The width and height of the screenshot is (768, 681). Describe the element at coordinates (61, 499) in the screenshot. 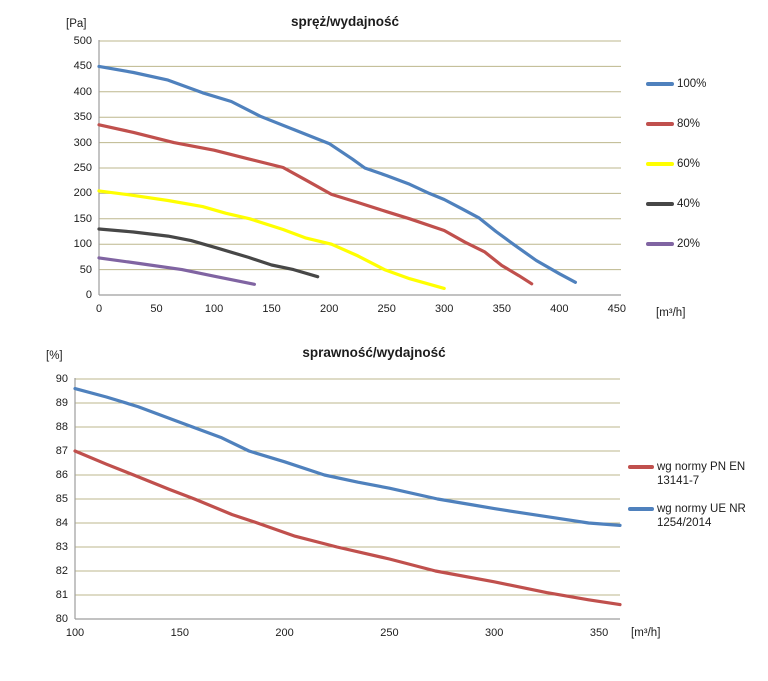

I see `y-tick-label: 85` at that location.